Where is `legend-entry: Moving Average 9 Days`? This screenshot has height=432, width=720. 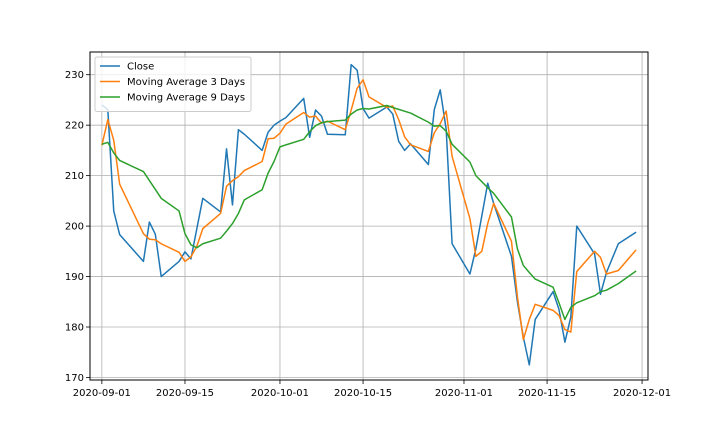
legend-entry: Moving Average 9 Days is located at coordinates (172, 98).